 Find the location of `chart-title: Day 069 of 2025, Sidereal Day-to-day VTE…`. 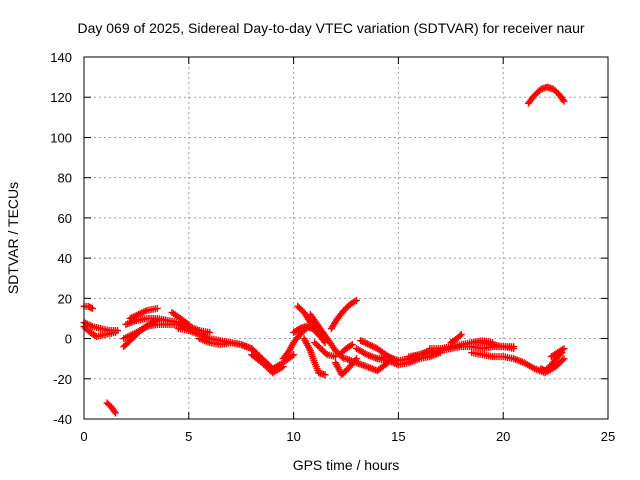

chart-title: Day 069 of 2025, Sidereal Day-to-day VTE… is located at coordinates (330, 28).